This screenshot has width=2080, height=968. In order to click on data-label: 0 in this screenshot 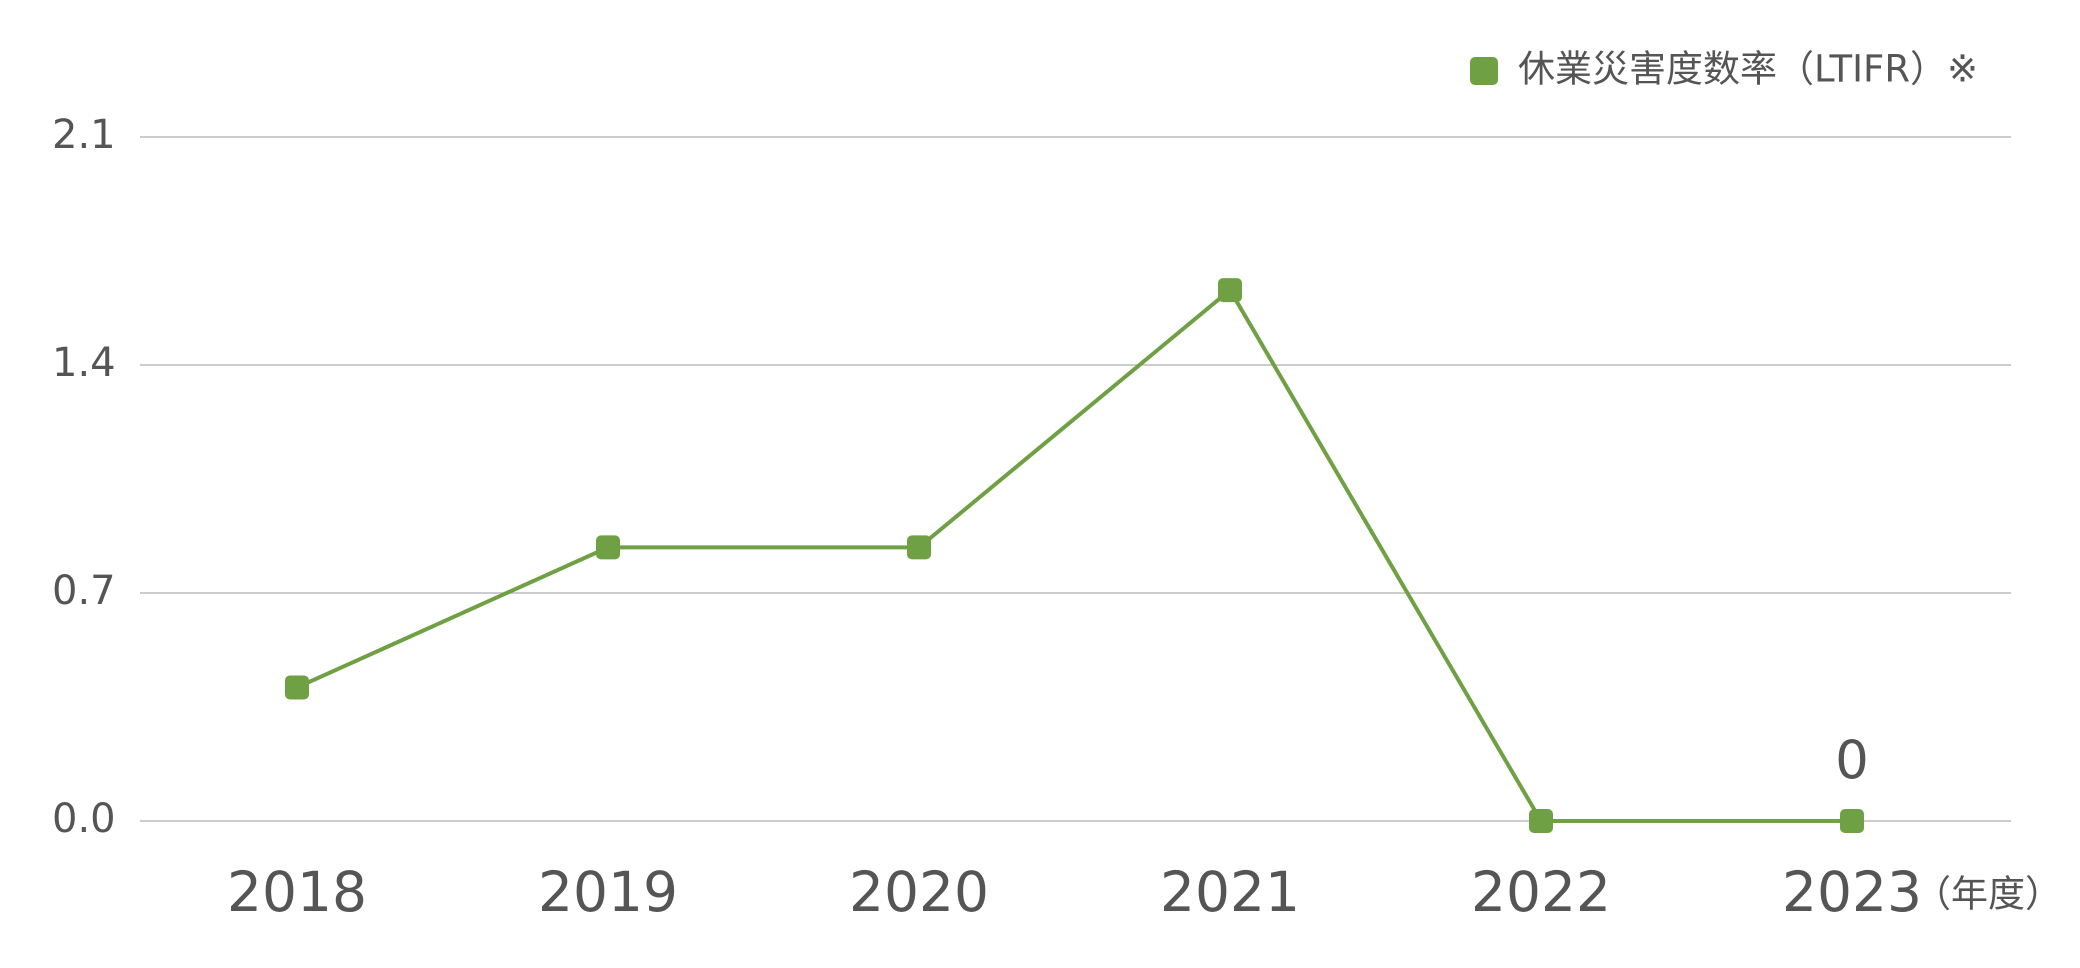, I will do `click(1852, 761)`.